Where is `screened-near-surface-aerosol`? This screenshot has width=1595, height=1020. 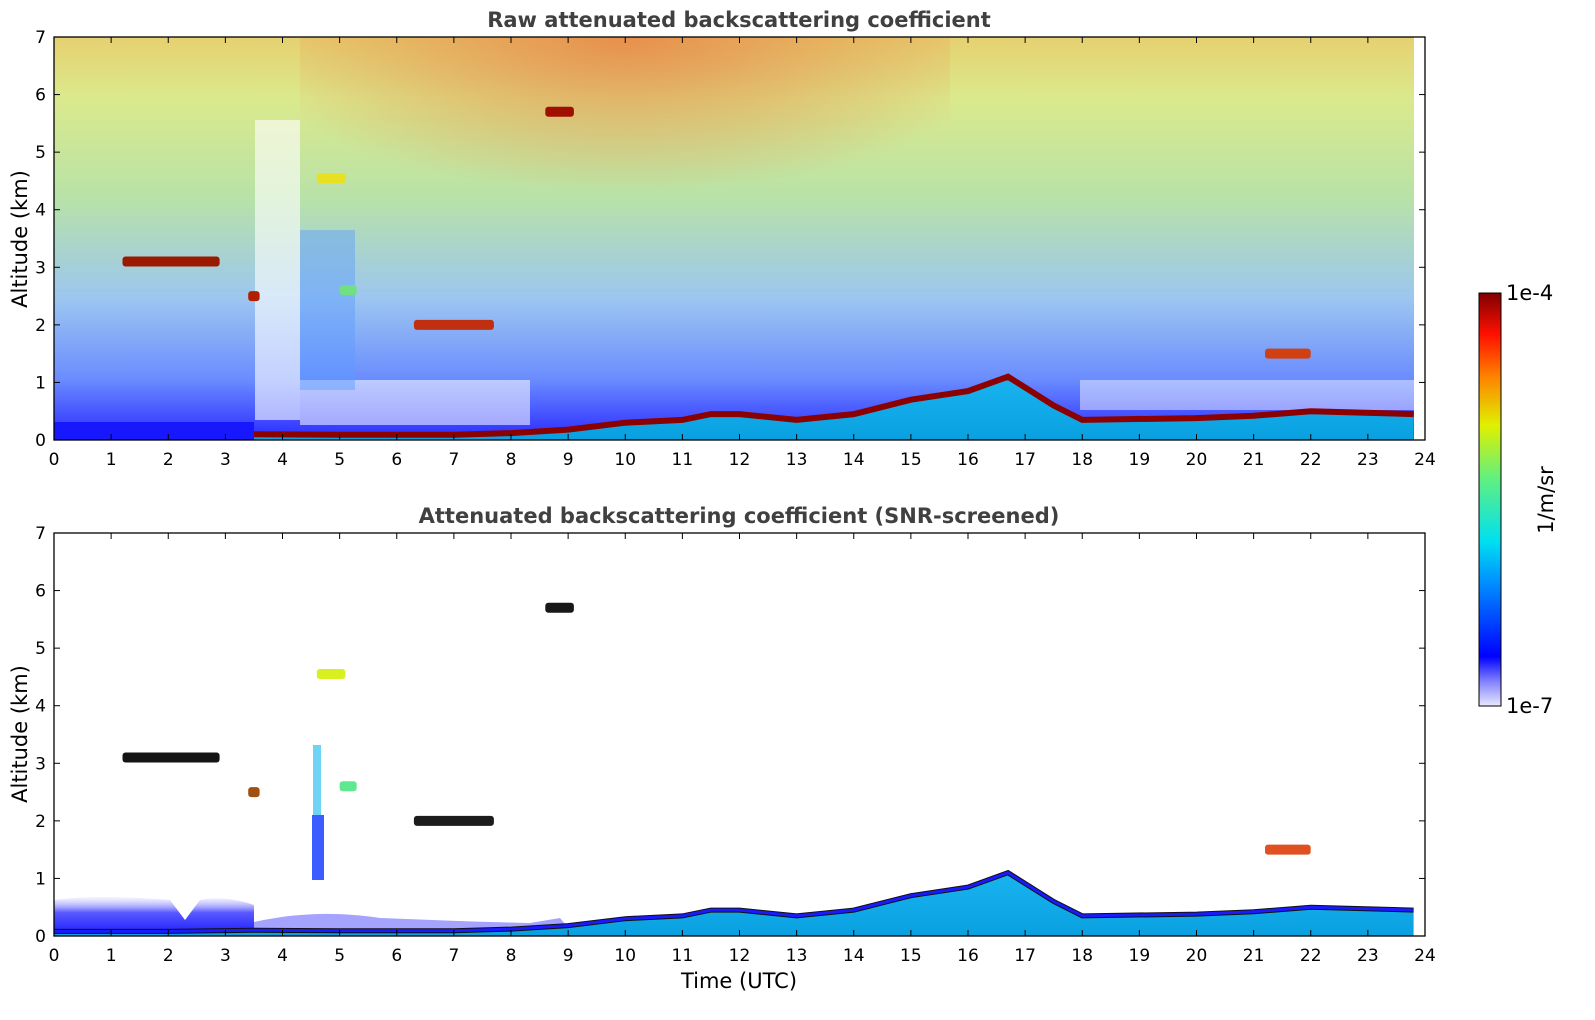
screened-near-surface-aerosol is located at coordinates (154, 916).